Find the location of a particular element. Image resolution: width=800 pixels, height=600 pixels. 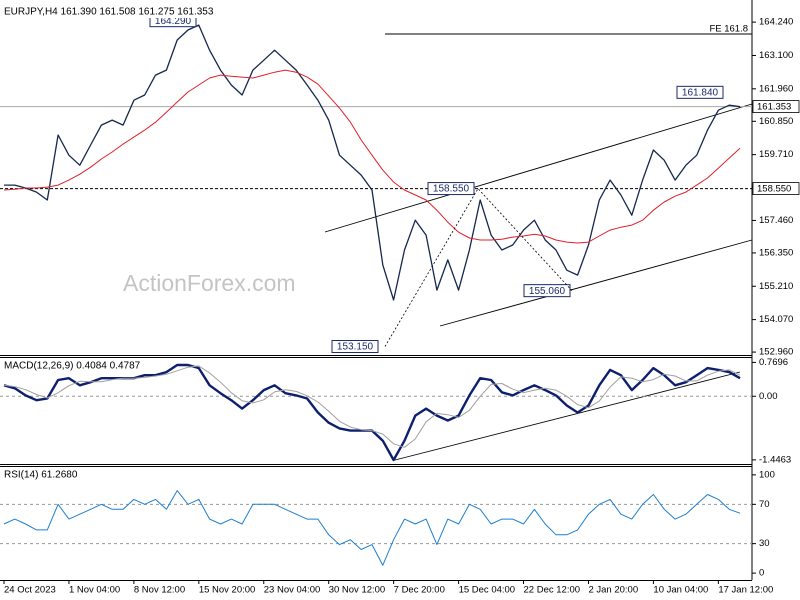

x-tick-label: 10 Jan 04:00 is located at coordinates (680, 590).